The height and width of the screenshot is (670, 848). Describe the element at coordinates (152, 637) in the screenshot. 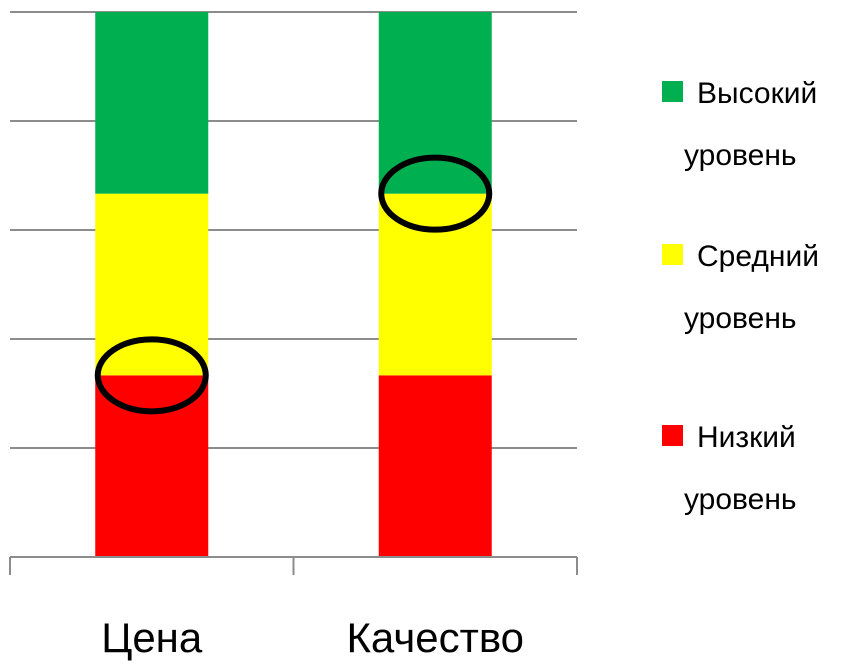

I see `category-label: Цена` at that location.